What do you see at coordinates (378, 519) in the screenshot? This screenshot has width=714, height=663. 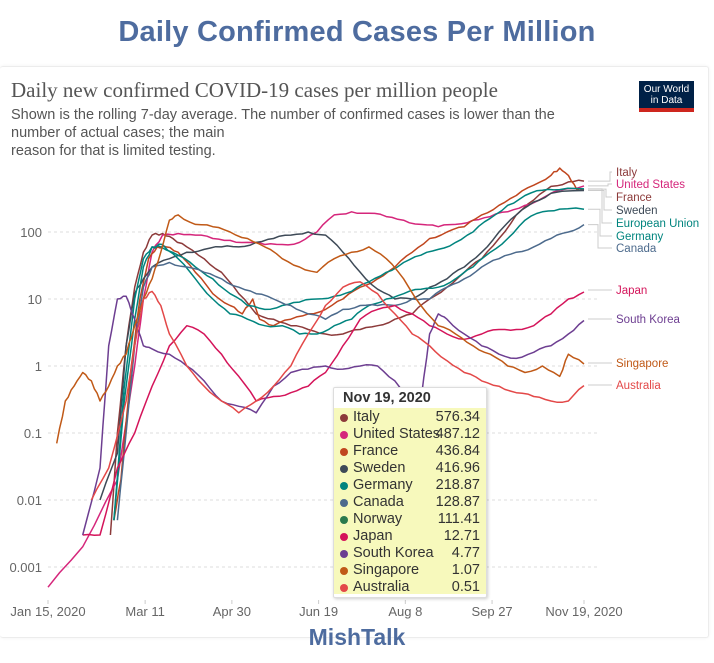 I see `tooltip-country: Norway` at bounding box center [378, 519].